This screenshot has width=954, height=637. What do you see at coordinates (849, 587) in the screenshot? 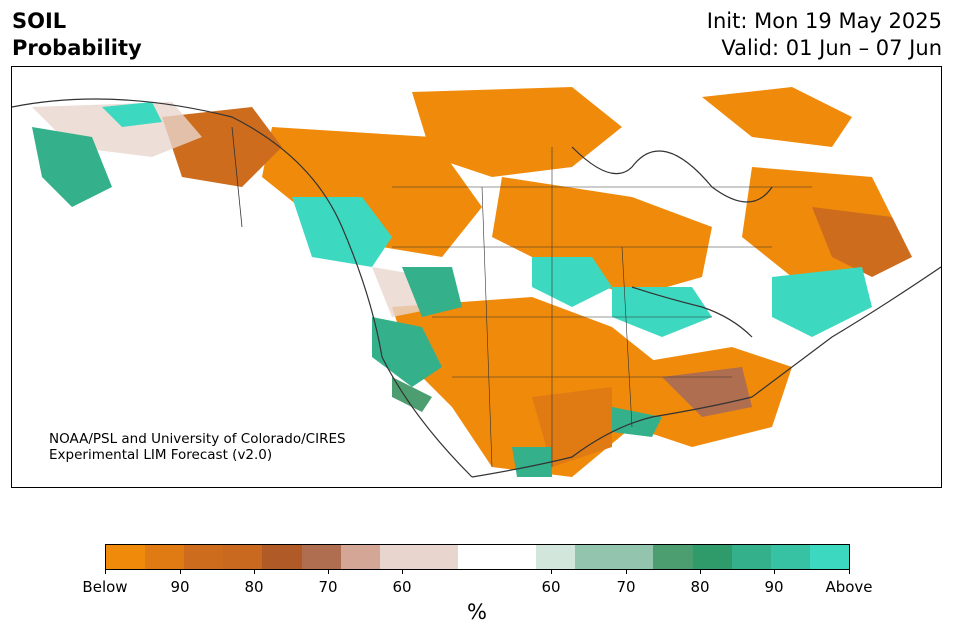
I see `colorbar-tick-label: Above` at bounding box center [849, 587].